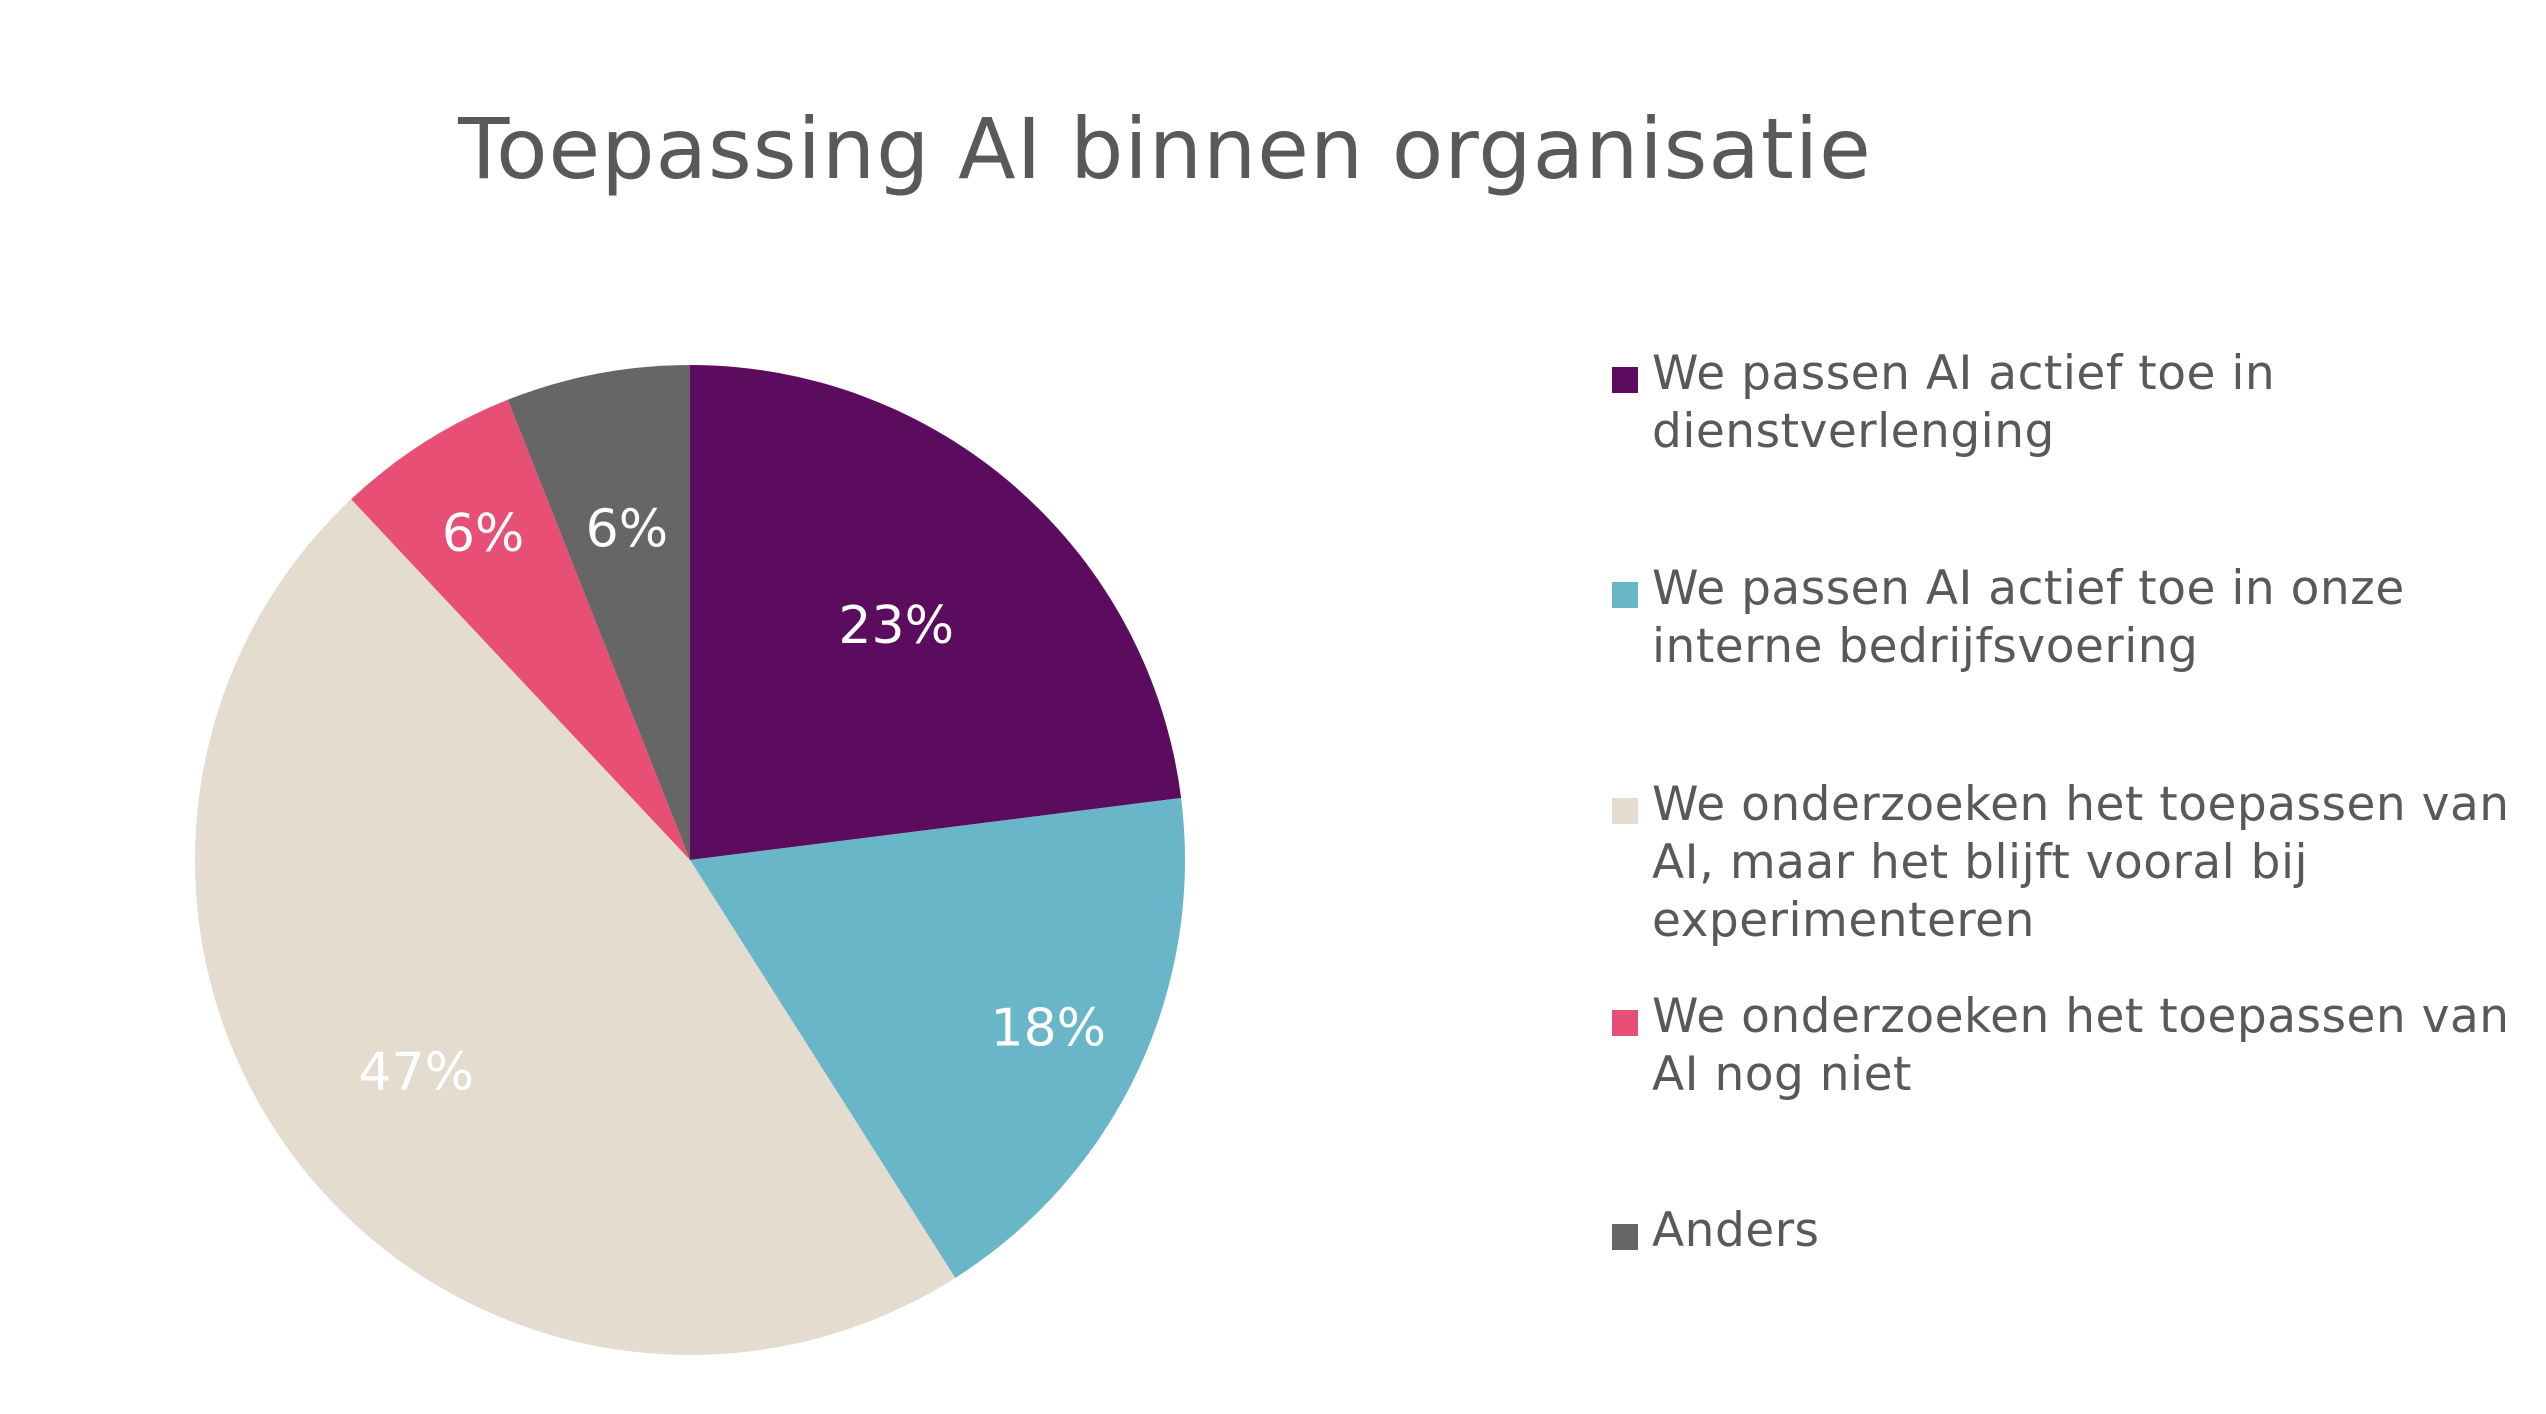 The image size is (2546, 1414). I want to click on legend-label: Anders, so click(1736, 1230).